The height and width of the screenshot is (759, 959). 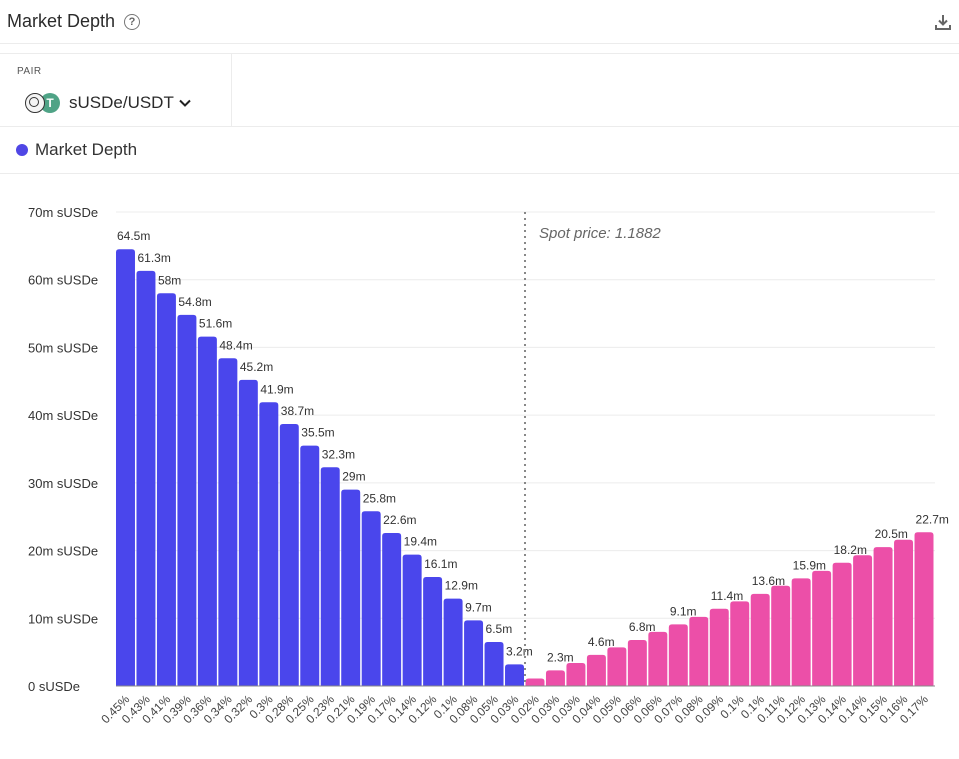 What do you see at coordinates (276, 389) in the screenshot?
I see `data-label: 41.9m` at bounding box center [276, 389].